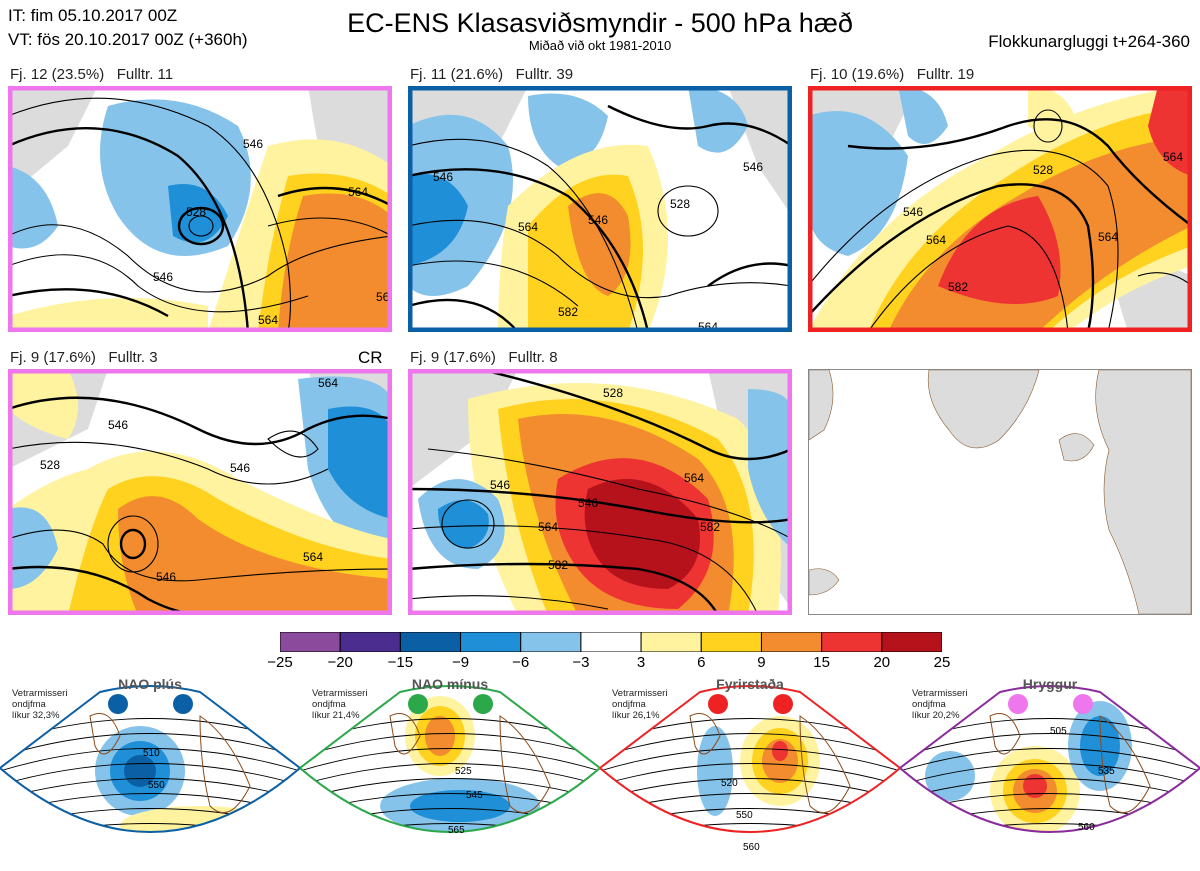 Image resolution: width=1200 pixels, height=871 pixels. I want to click on colorbar-tick-label: 3, so click(641, 662).